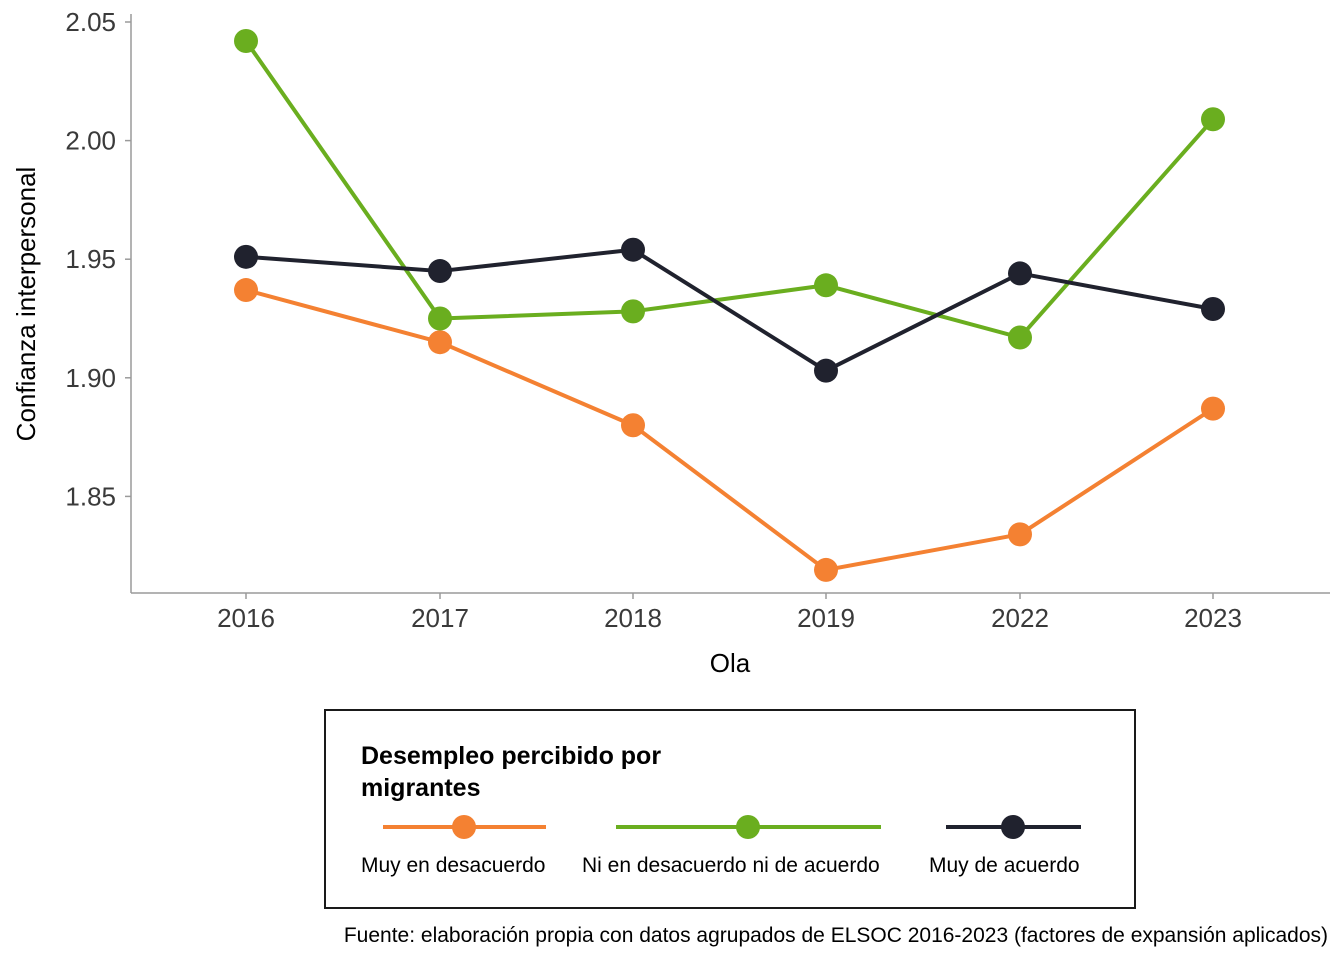  What do you see at coordinates (1213, 618) in the screenshot?
I see `x-tick-label: 2023` at bounding box center [1213, 618].